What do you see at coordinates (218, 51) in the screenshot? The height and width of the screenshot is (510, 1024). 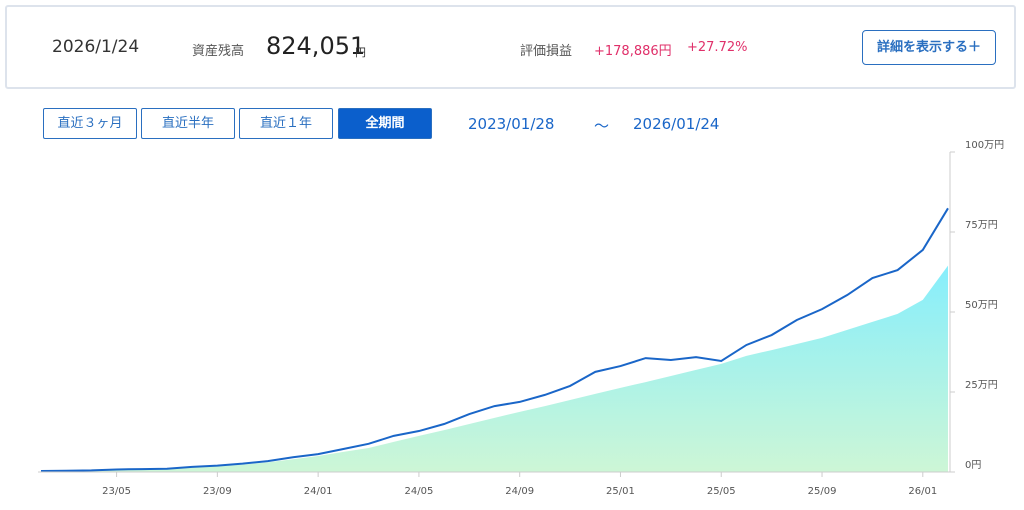 I see `balance-label: 資産残高` at bounding box center [218, 51].